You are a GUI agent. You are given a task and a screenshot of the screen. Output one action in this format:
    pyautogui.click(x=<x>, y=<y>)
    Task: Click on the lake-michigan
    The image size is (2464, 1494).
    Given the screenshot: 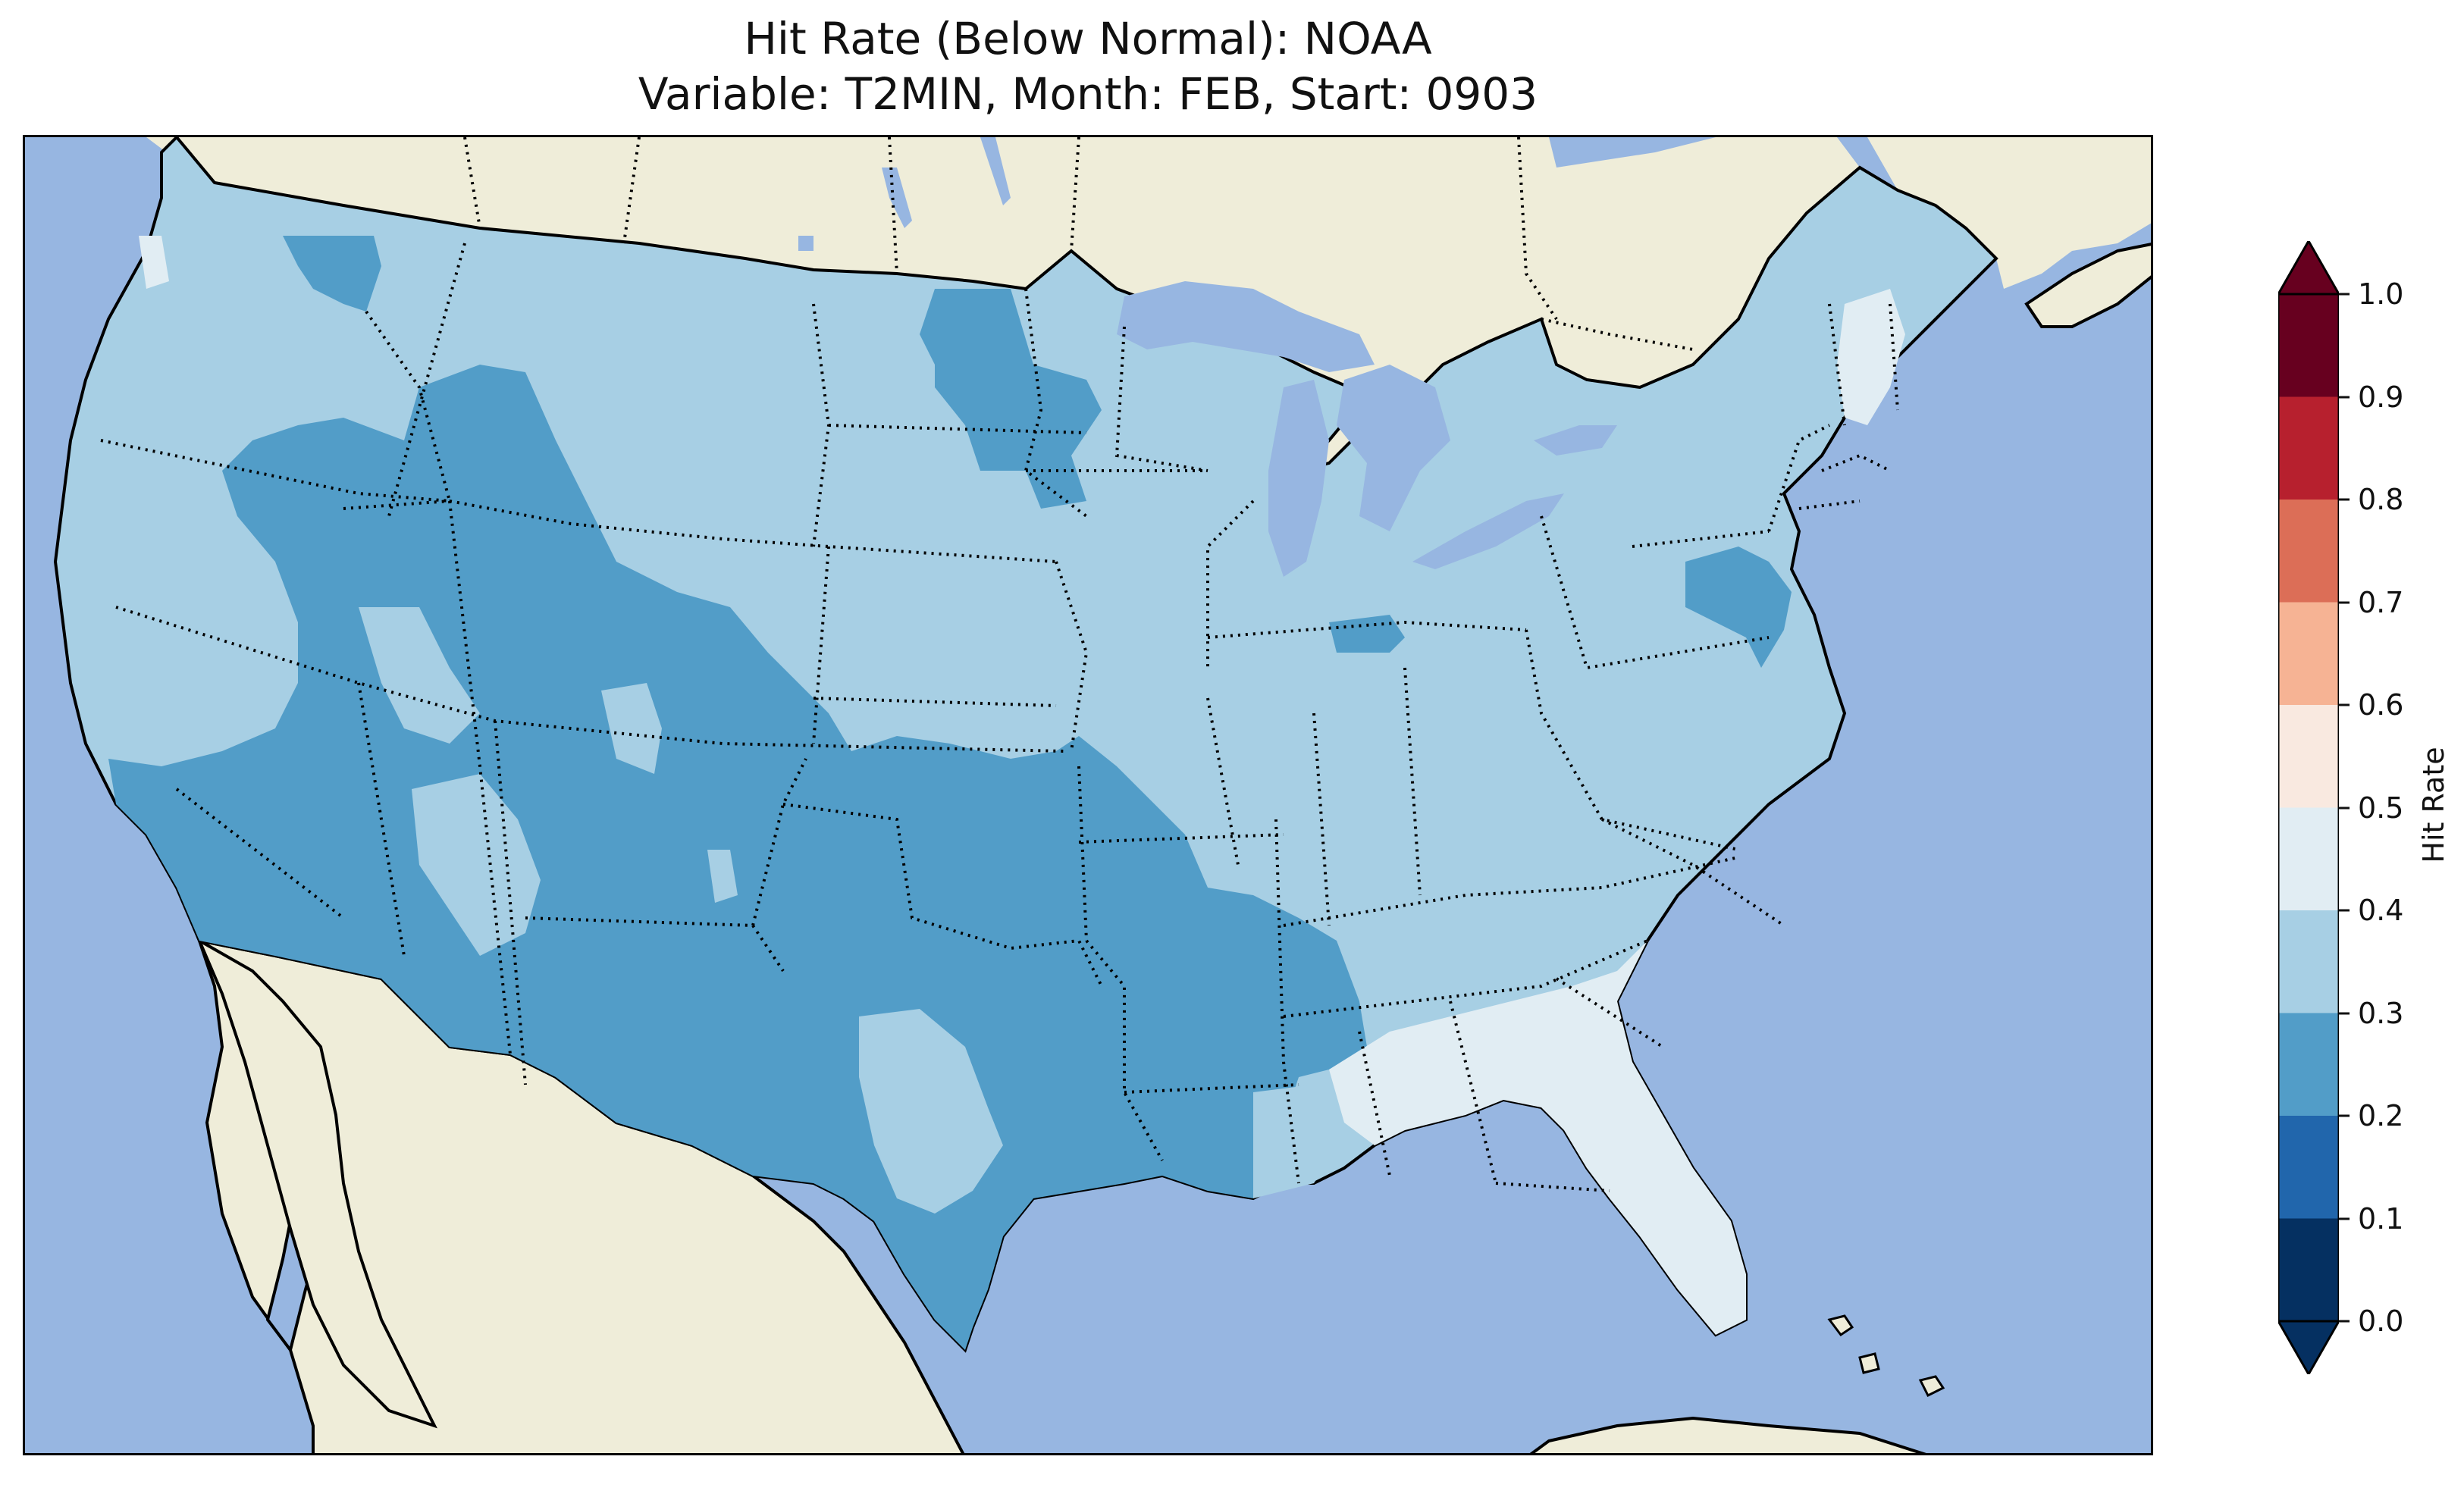 What is the action you would take?
    pyautogui.click(x=1298, y=478)
    